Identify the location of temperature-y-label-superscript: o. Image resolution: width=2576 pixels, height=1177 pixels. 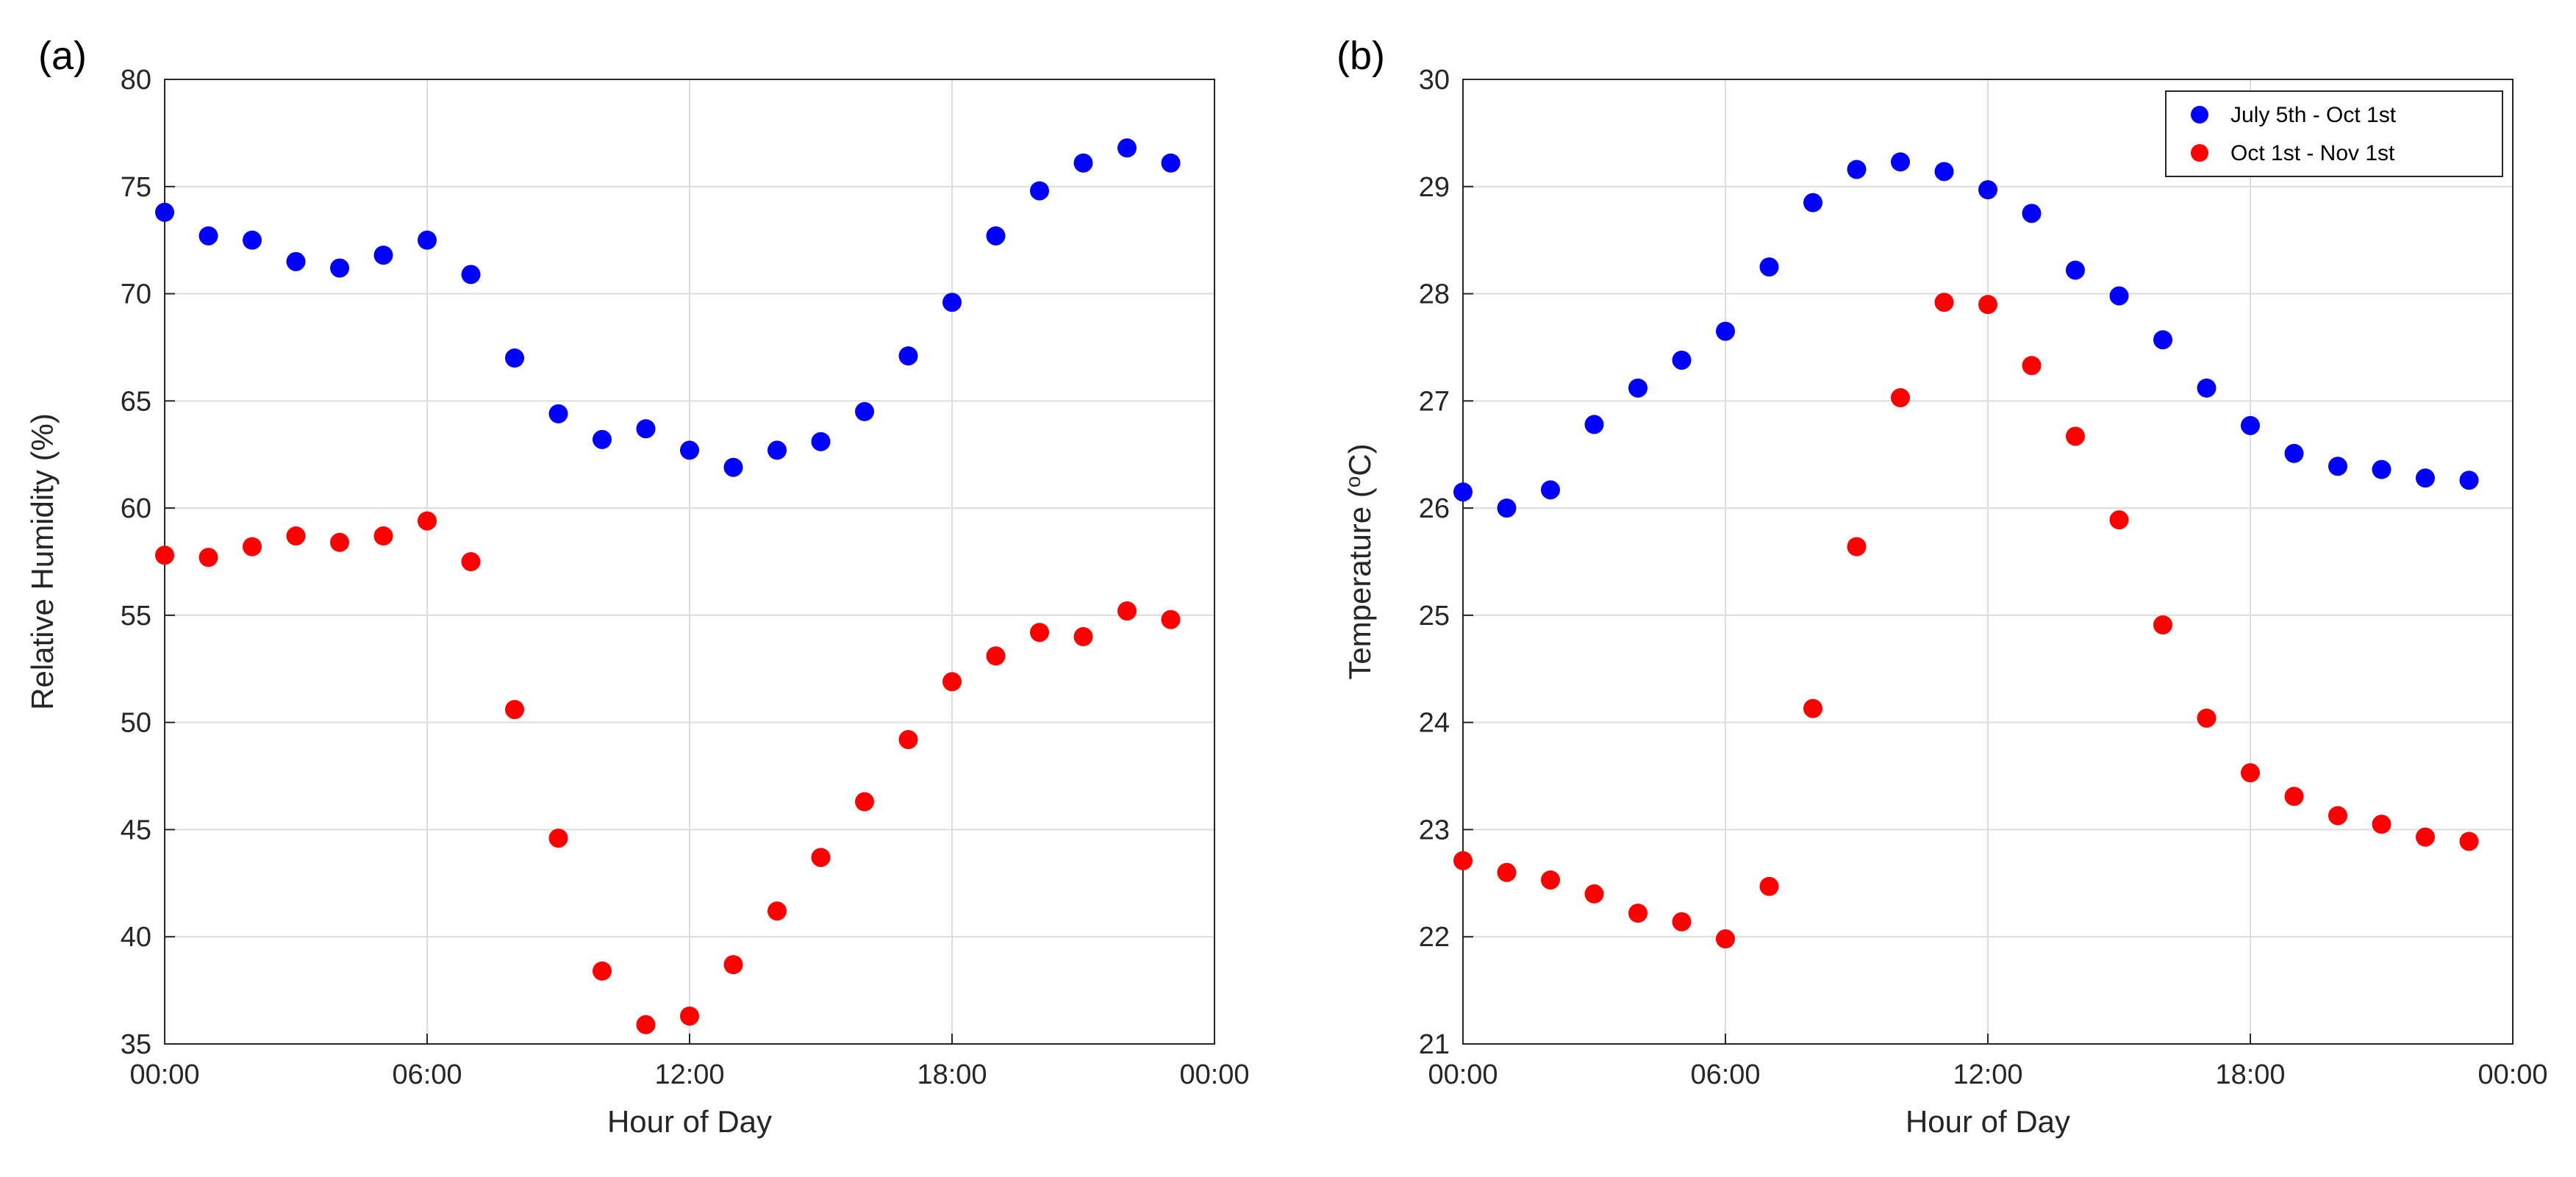
(1353, 482).